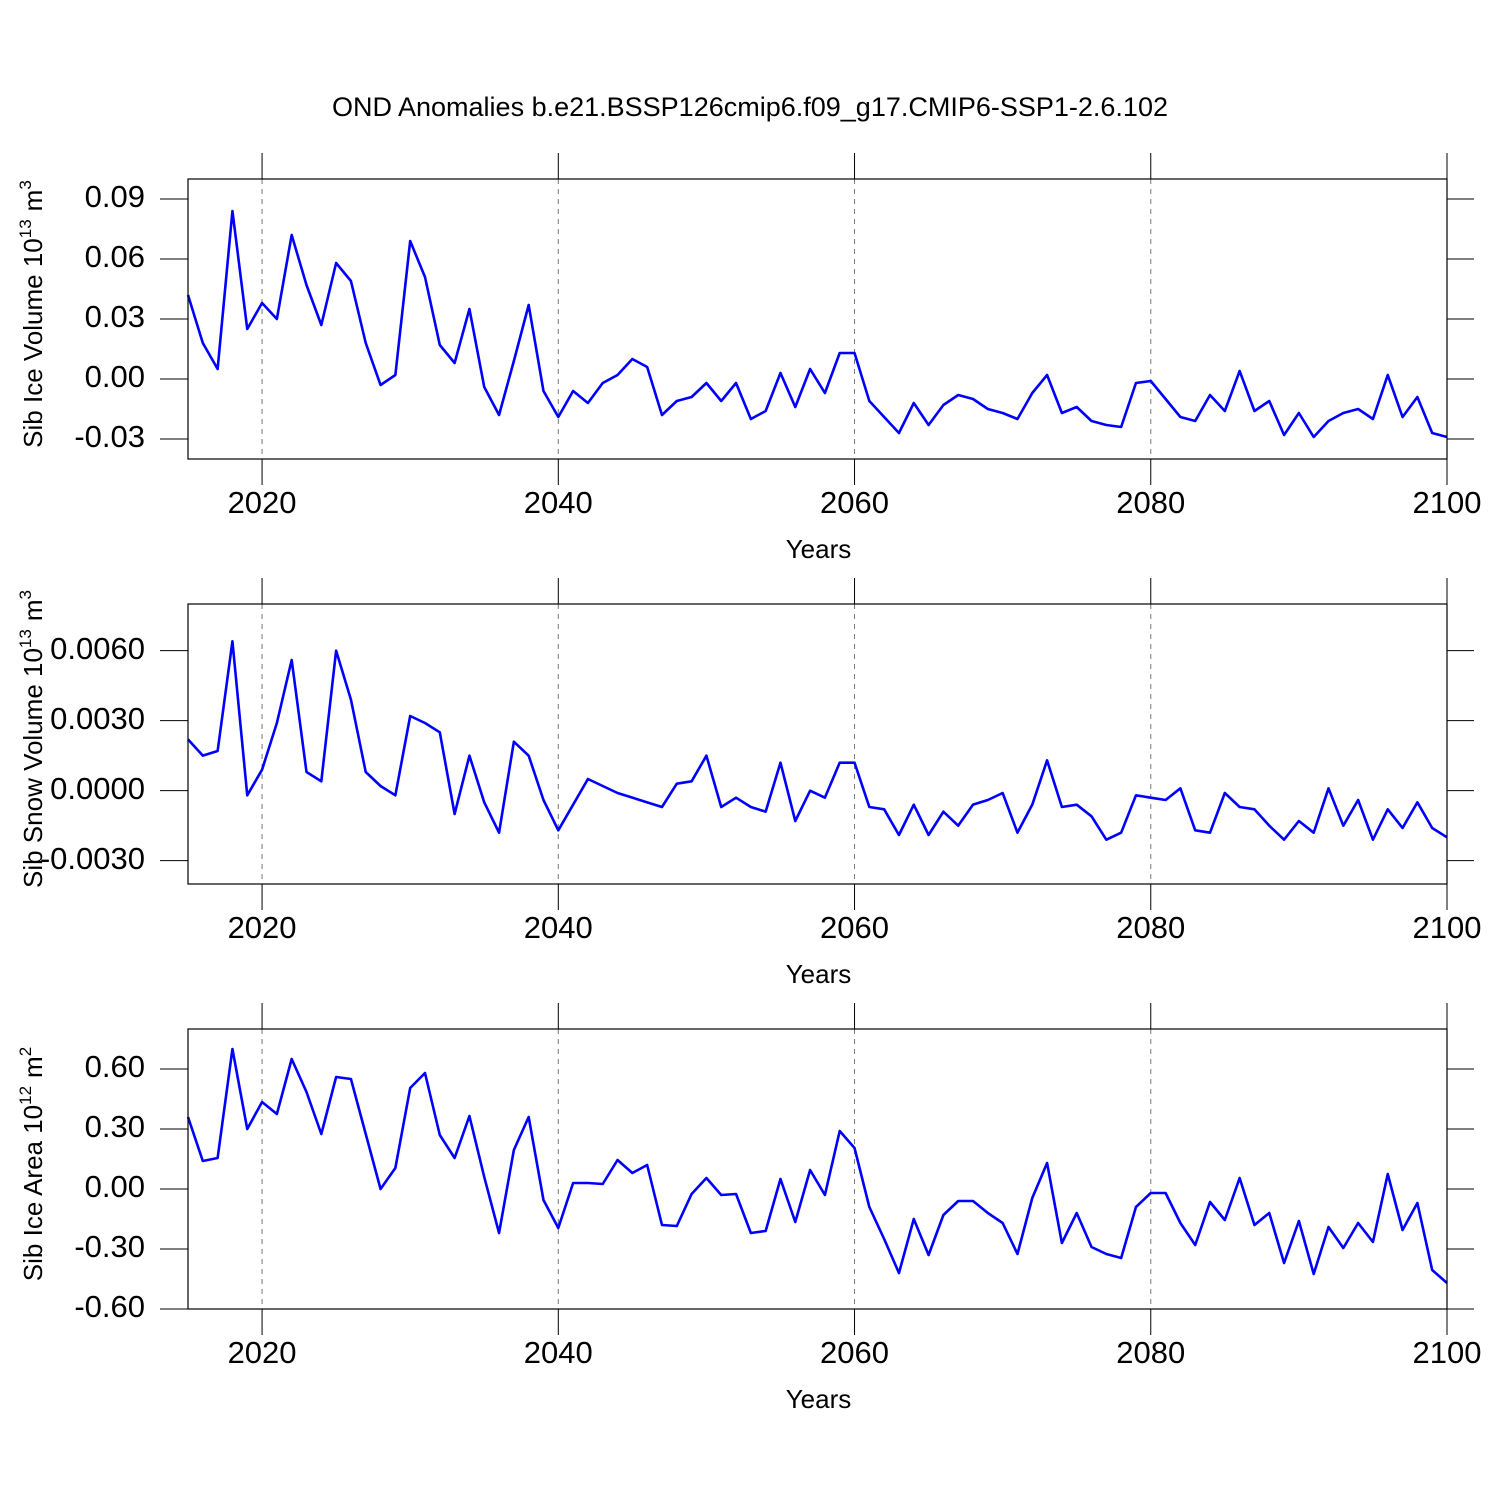 This screenshot has width=1500, height=1500. I want to click on y-axis-title-unit-power: 2, so click(25, 1051).